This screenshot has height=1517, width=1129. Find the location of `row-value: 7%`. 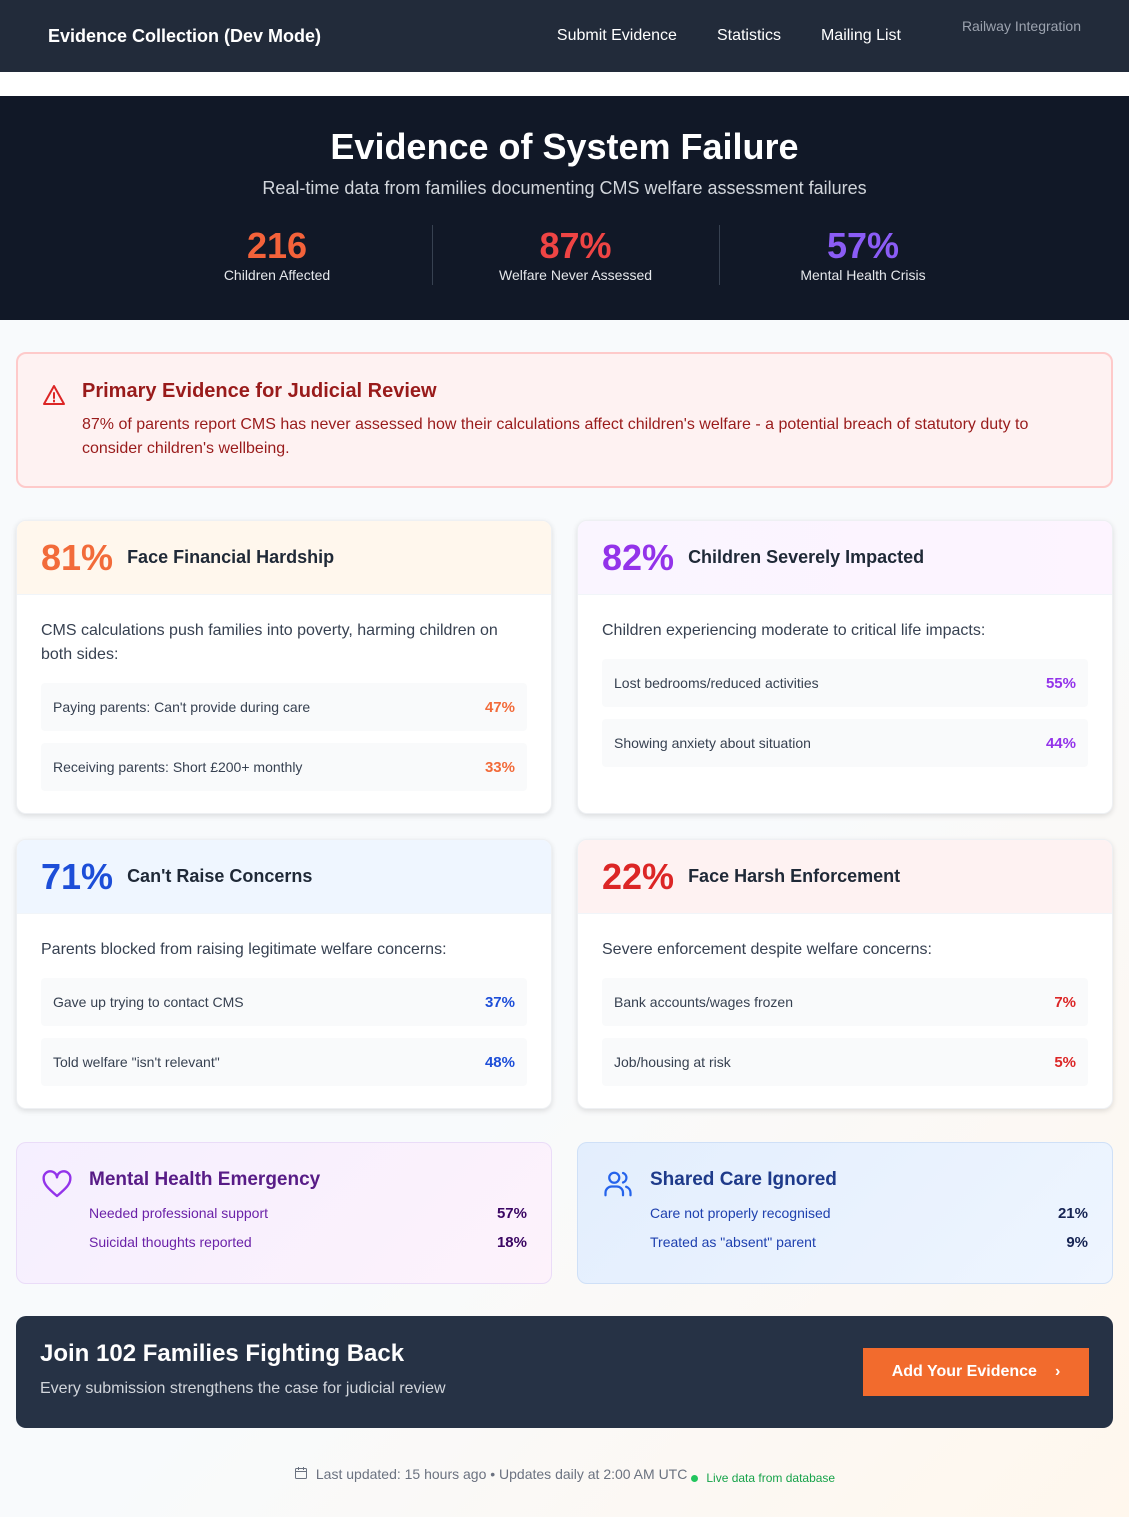

row-value: 7% is located at coordinates (1065, 1002).